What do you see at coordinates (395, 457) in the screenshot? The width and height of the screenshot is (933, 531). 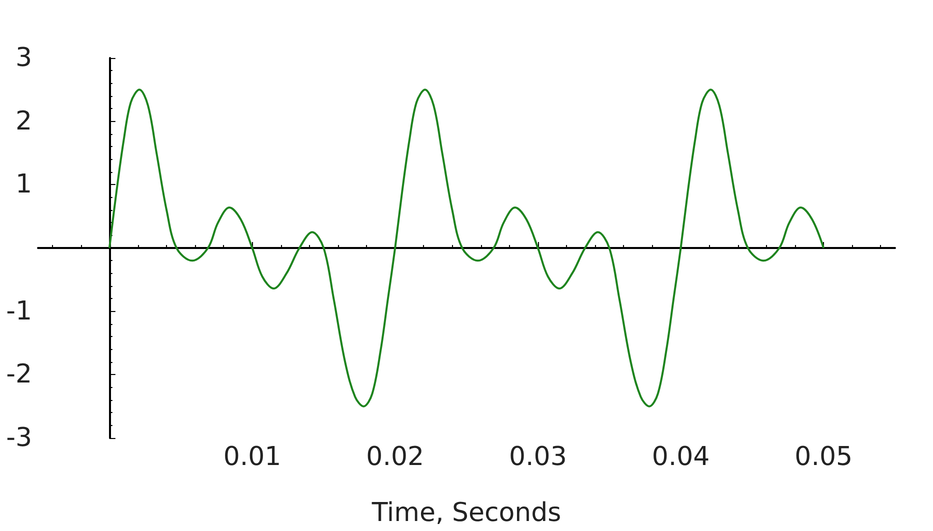 I see `x-tick-label: 0.02` at bounding box center [395, 457].